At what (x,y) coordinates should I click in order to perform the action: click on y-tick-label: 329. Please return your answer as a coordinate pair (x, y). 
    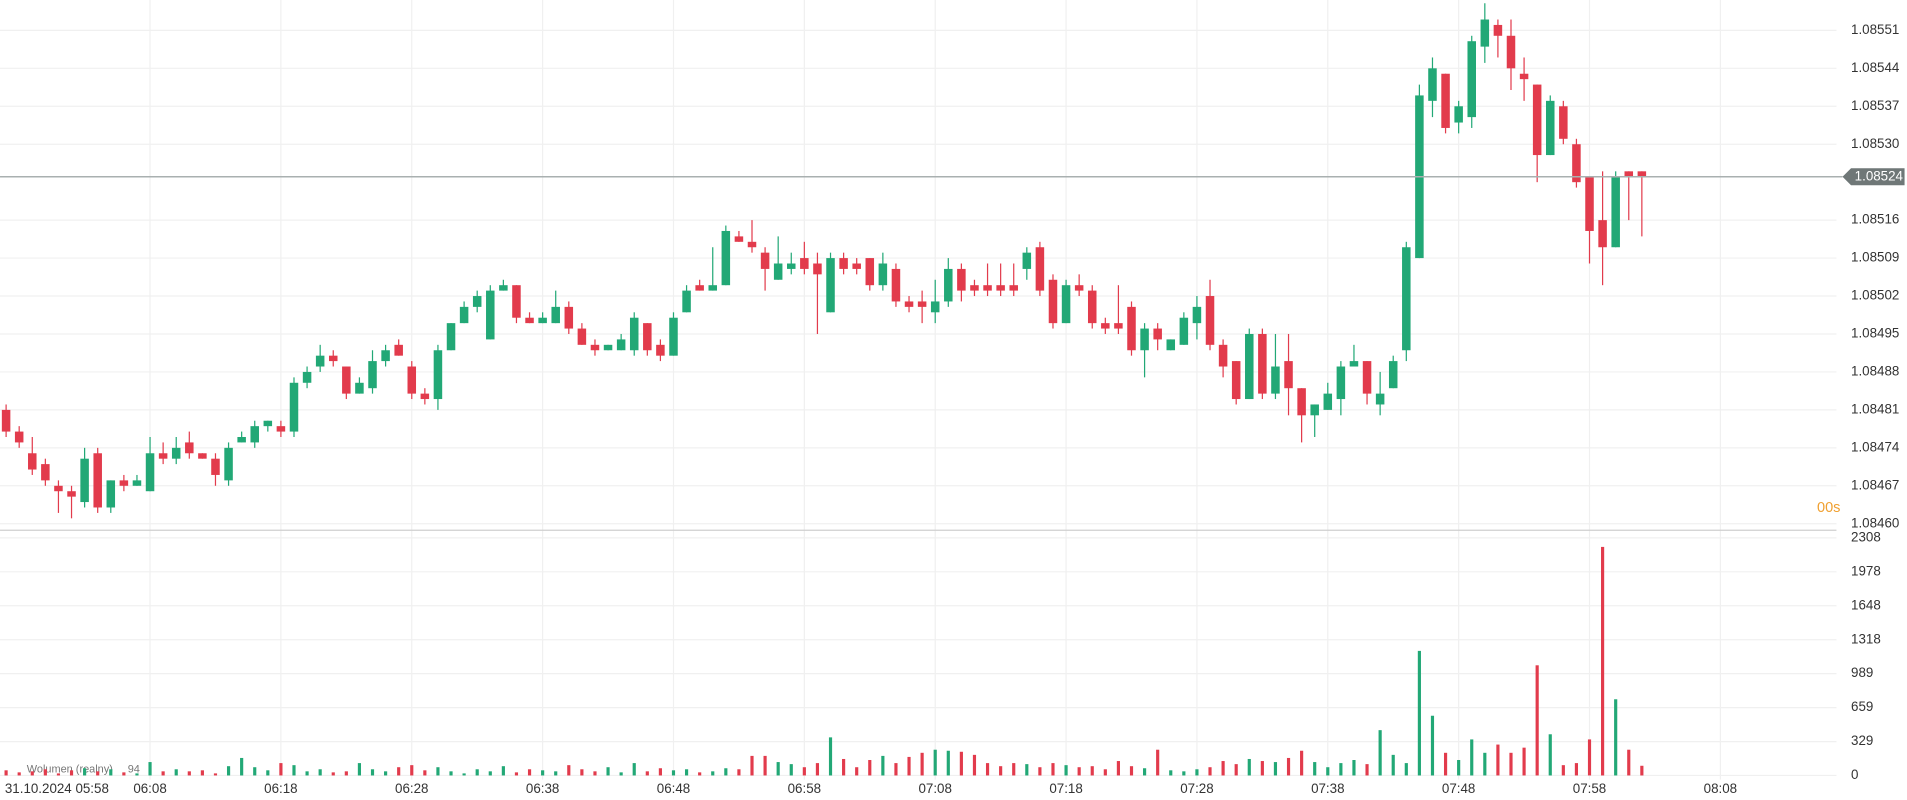
    Looking at the image, I should click on (1862, 740).